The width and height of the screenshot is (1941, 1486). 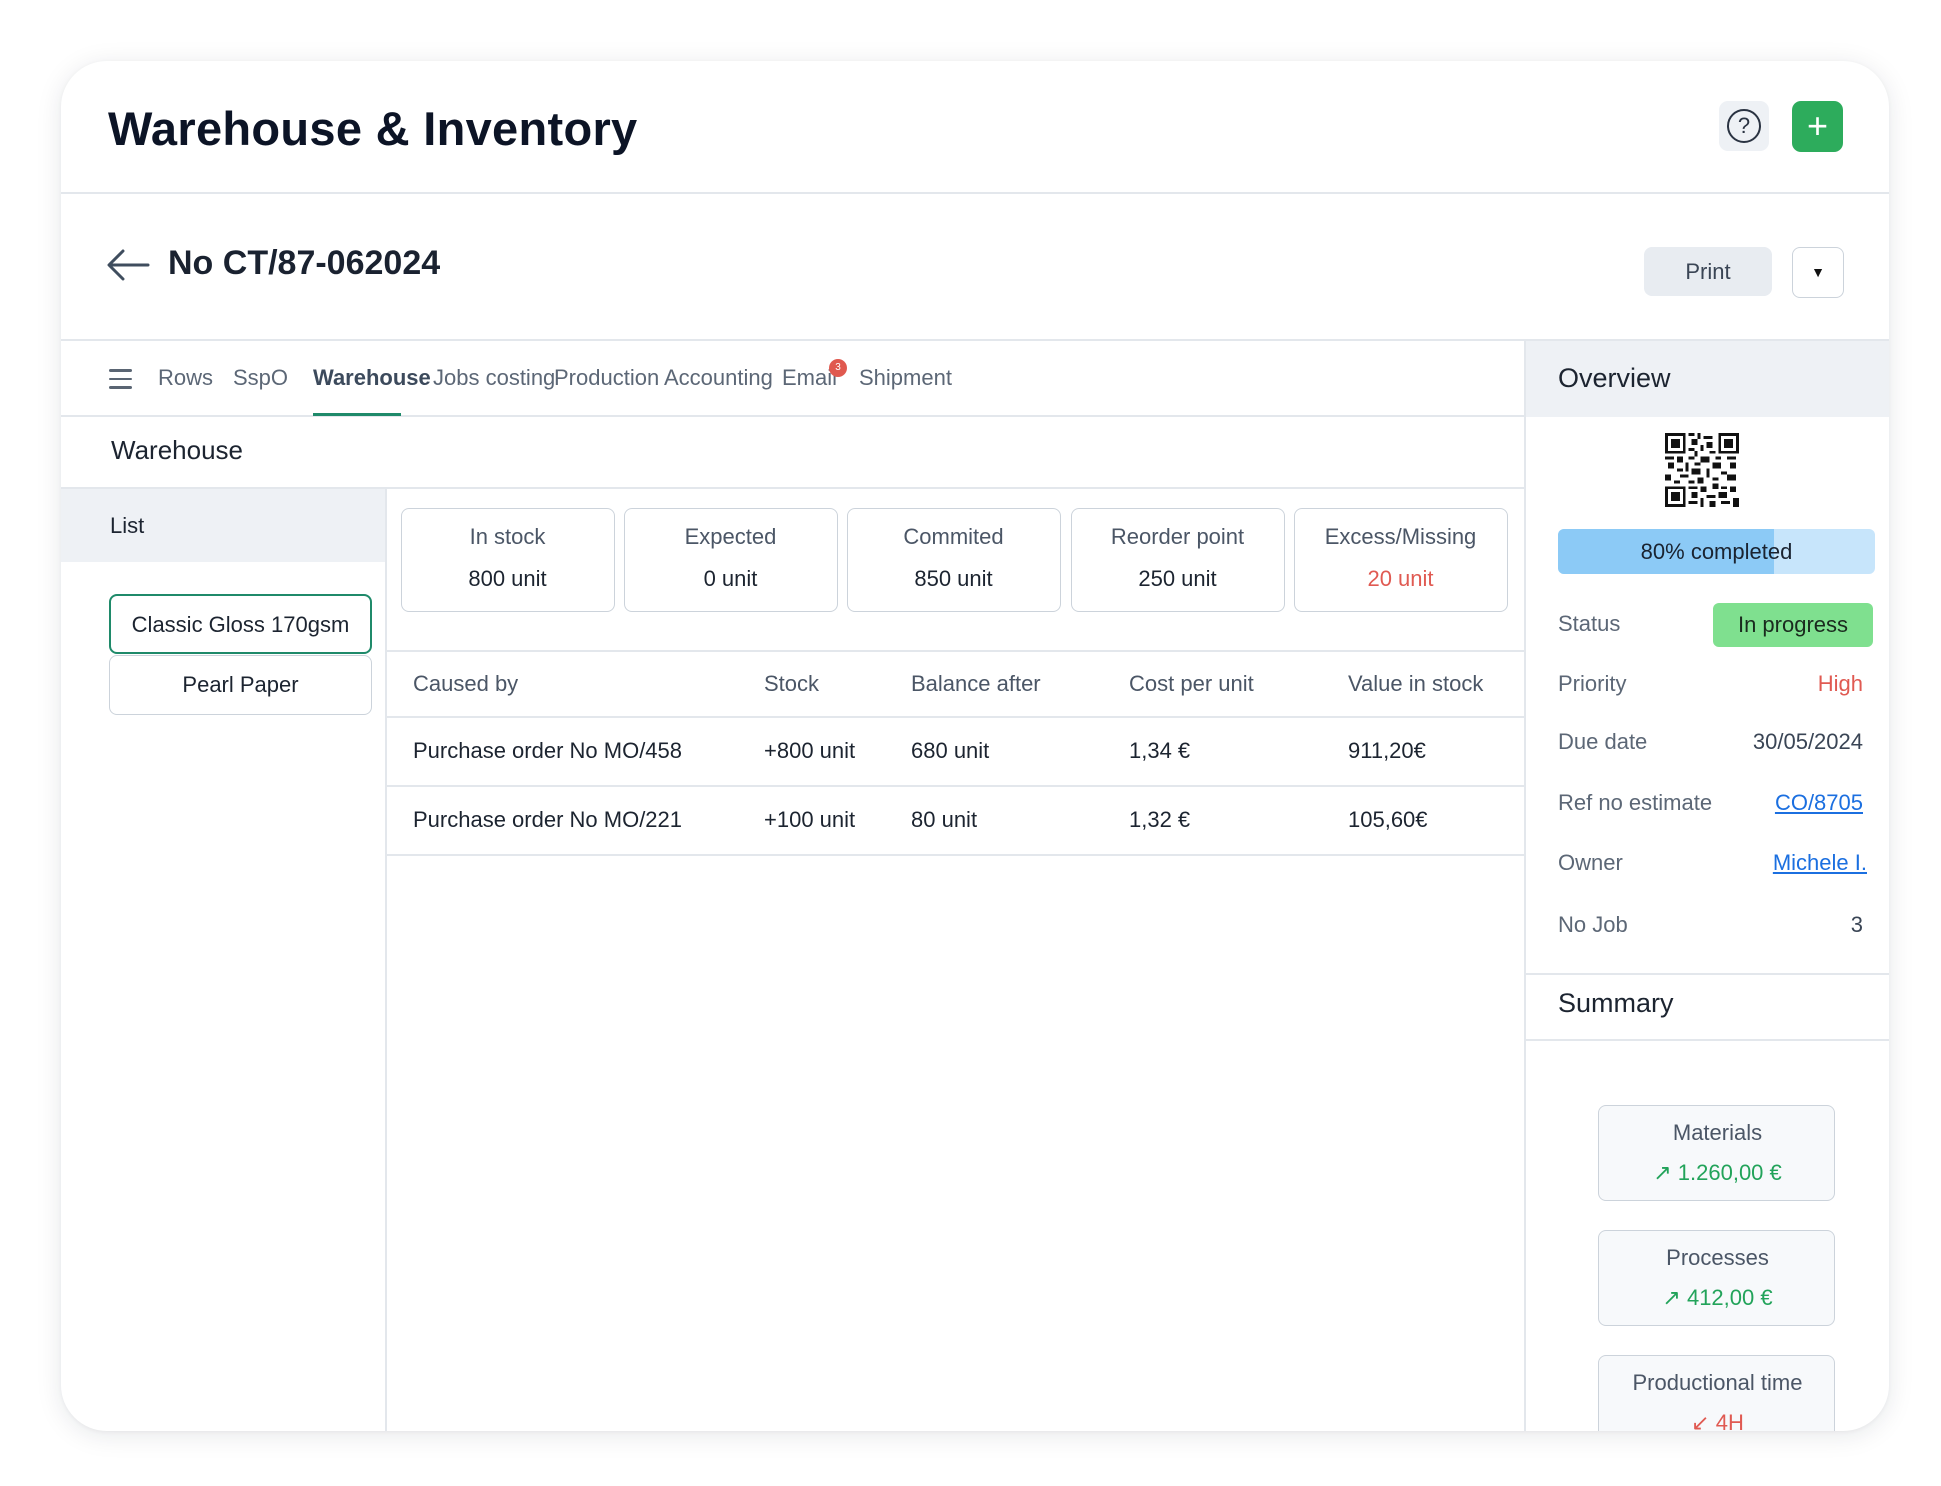 I want to click on due-date-label: Due date, so click(x=1603, y=741).